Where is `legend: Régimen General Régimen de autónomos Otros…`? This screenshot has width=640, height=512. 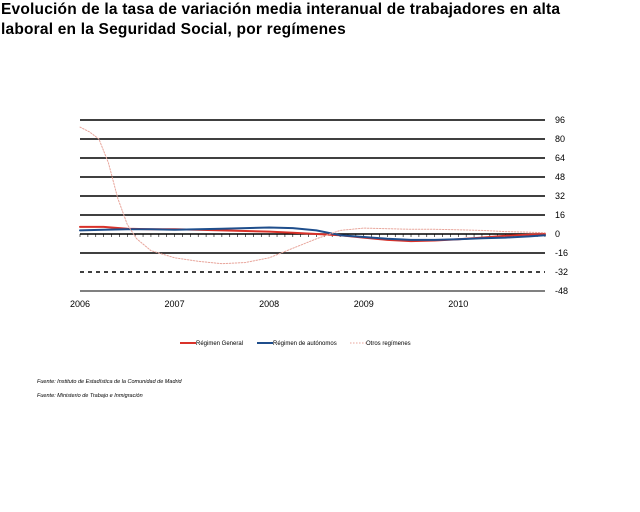 legend: Régimen General Régimen de autónomos Otros… is located at coordinates (295, 344).